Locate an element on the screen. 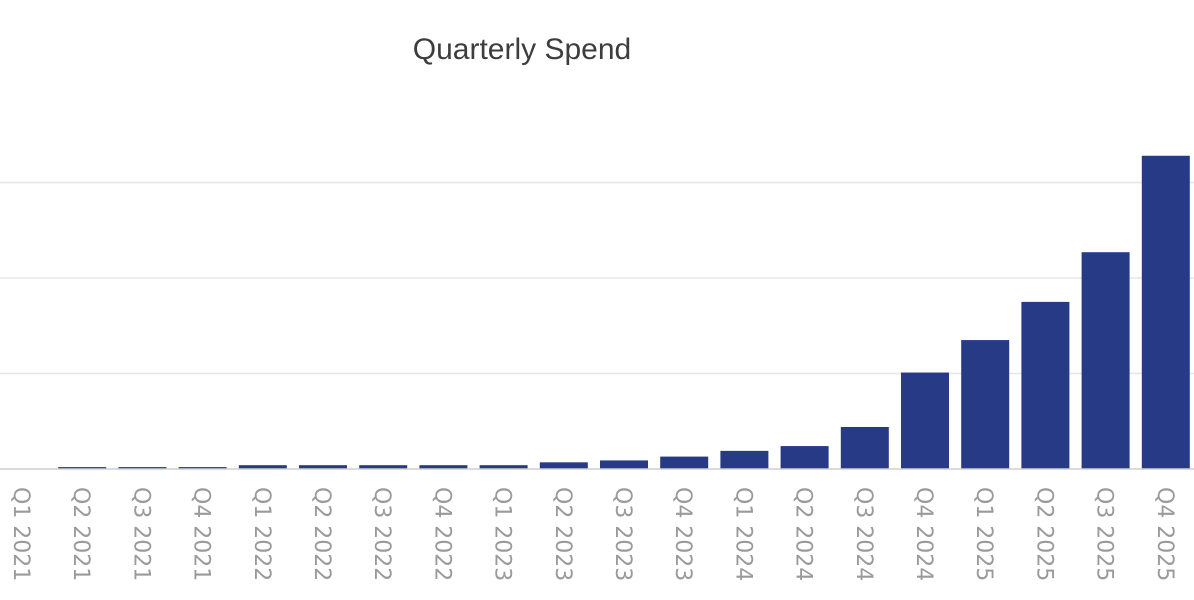 This screenshot has width=1194, height=600. bar-q1-2025 is located at coordinates (985, 404).